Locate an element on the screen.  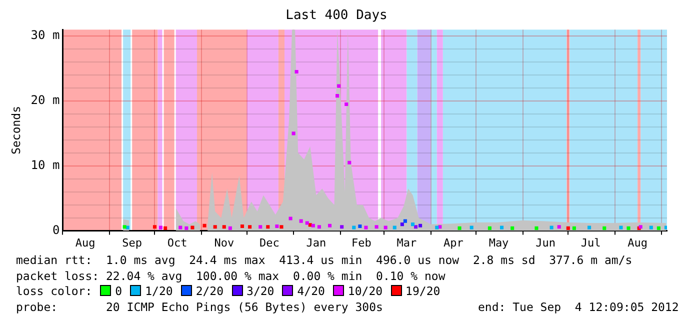
x-tick-label: Apr is located at coordinates (454, 243).